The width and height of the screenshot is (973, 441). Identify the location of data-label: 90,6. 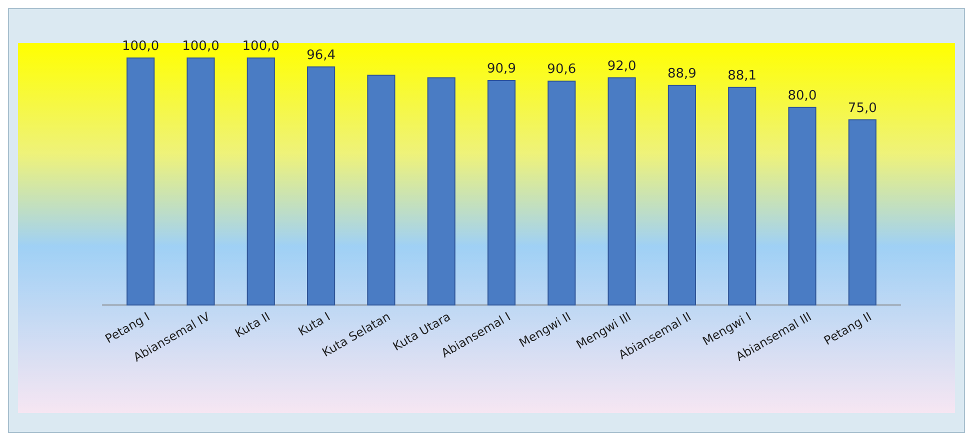
(561, 70).